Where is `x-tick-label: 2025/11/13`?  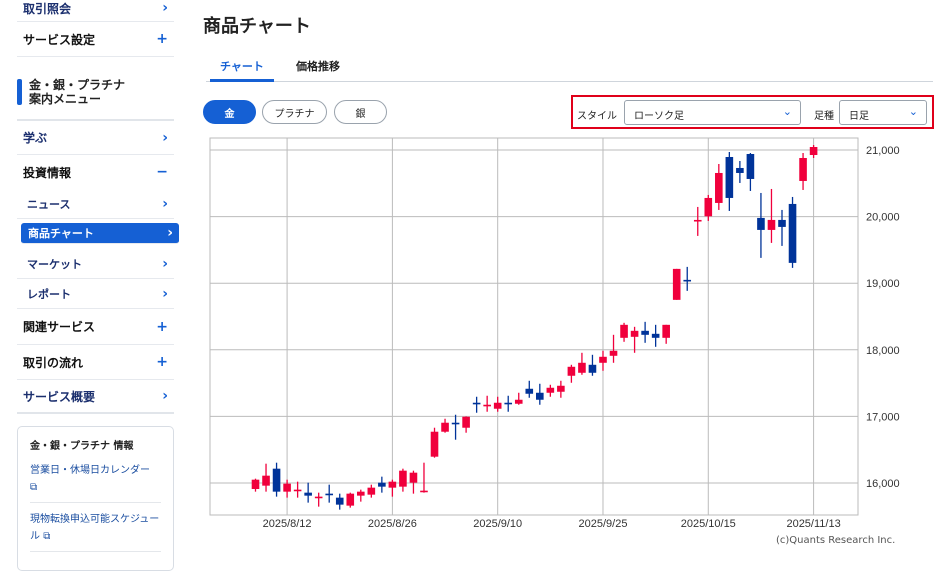 x-tick-label: 2025/11/13 is located at coordinates (813, 524).